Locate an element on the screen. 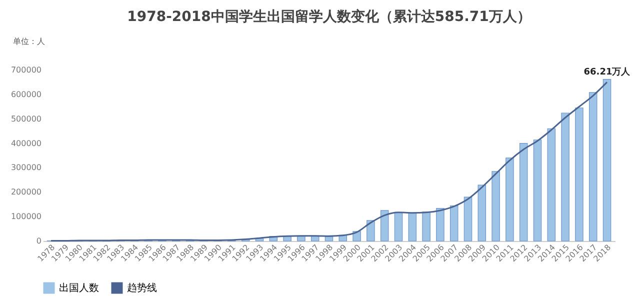 This screenshot has height=301, width=640. y-tick-label: 400000 is located at coordinates (26, 143).